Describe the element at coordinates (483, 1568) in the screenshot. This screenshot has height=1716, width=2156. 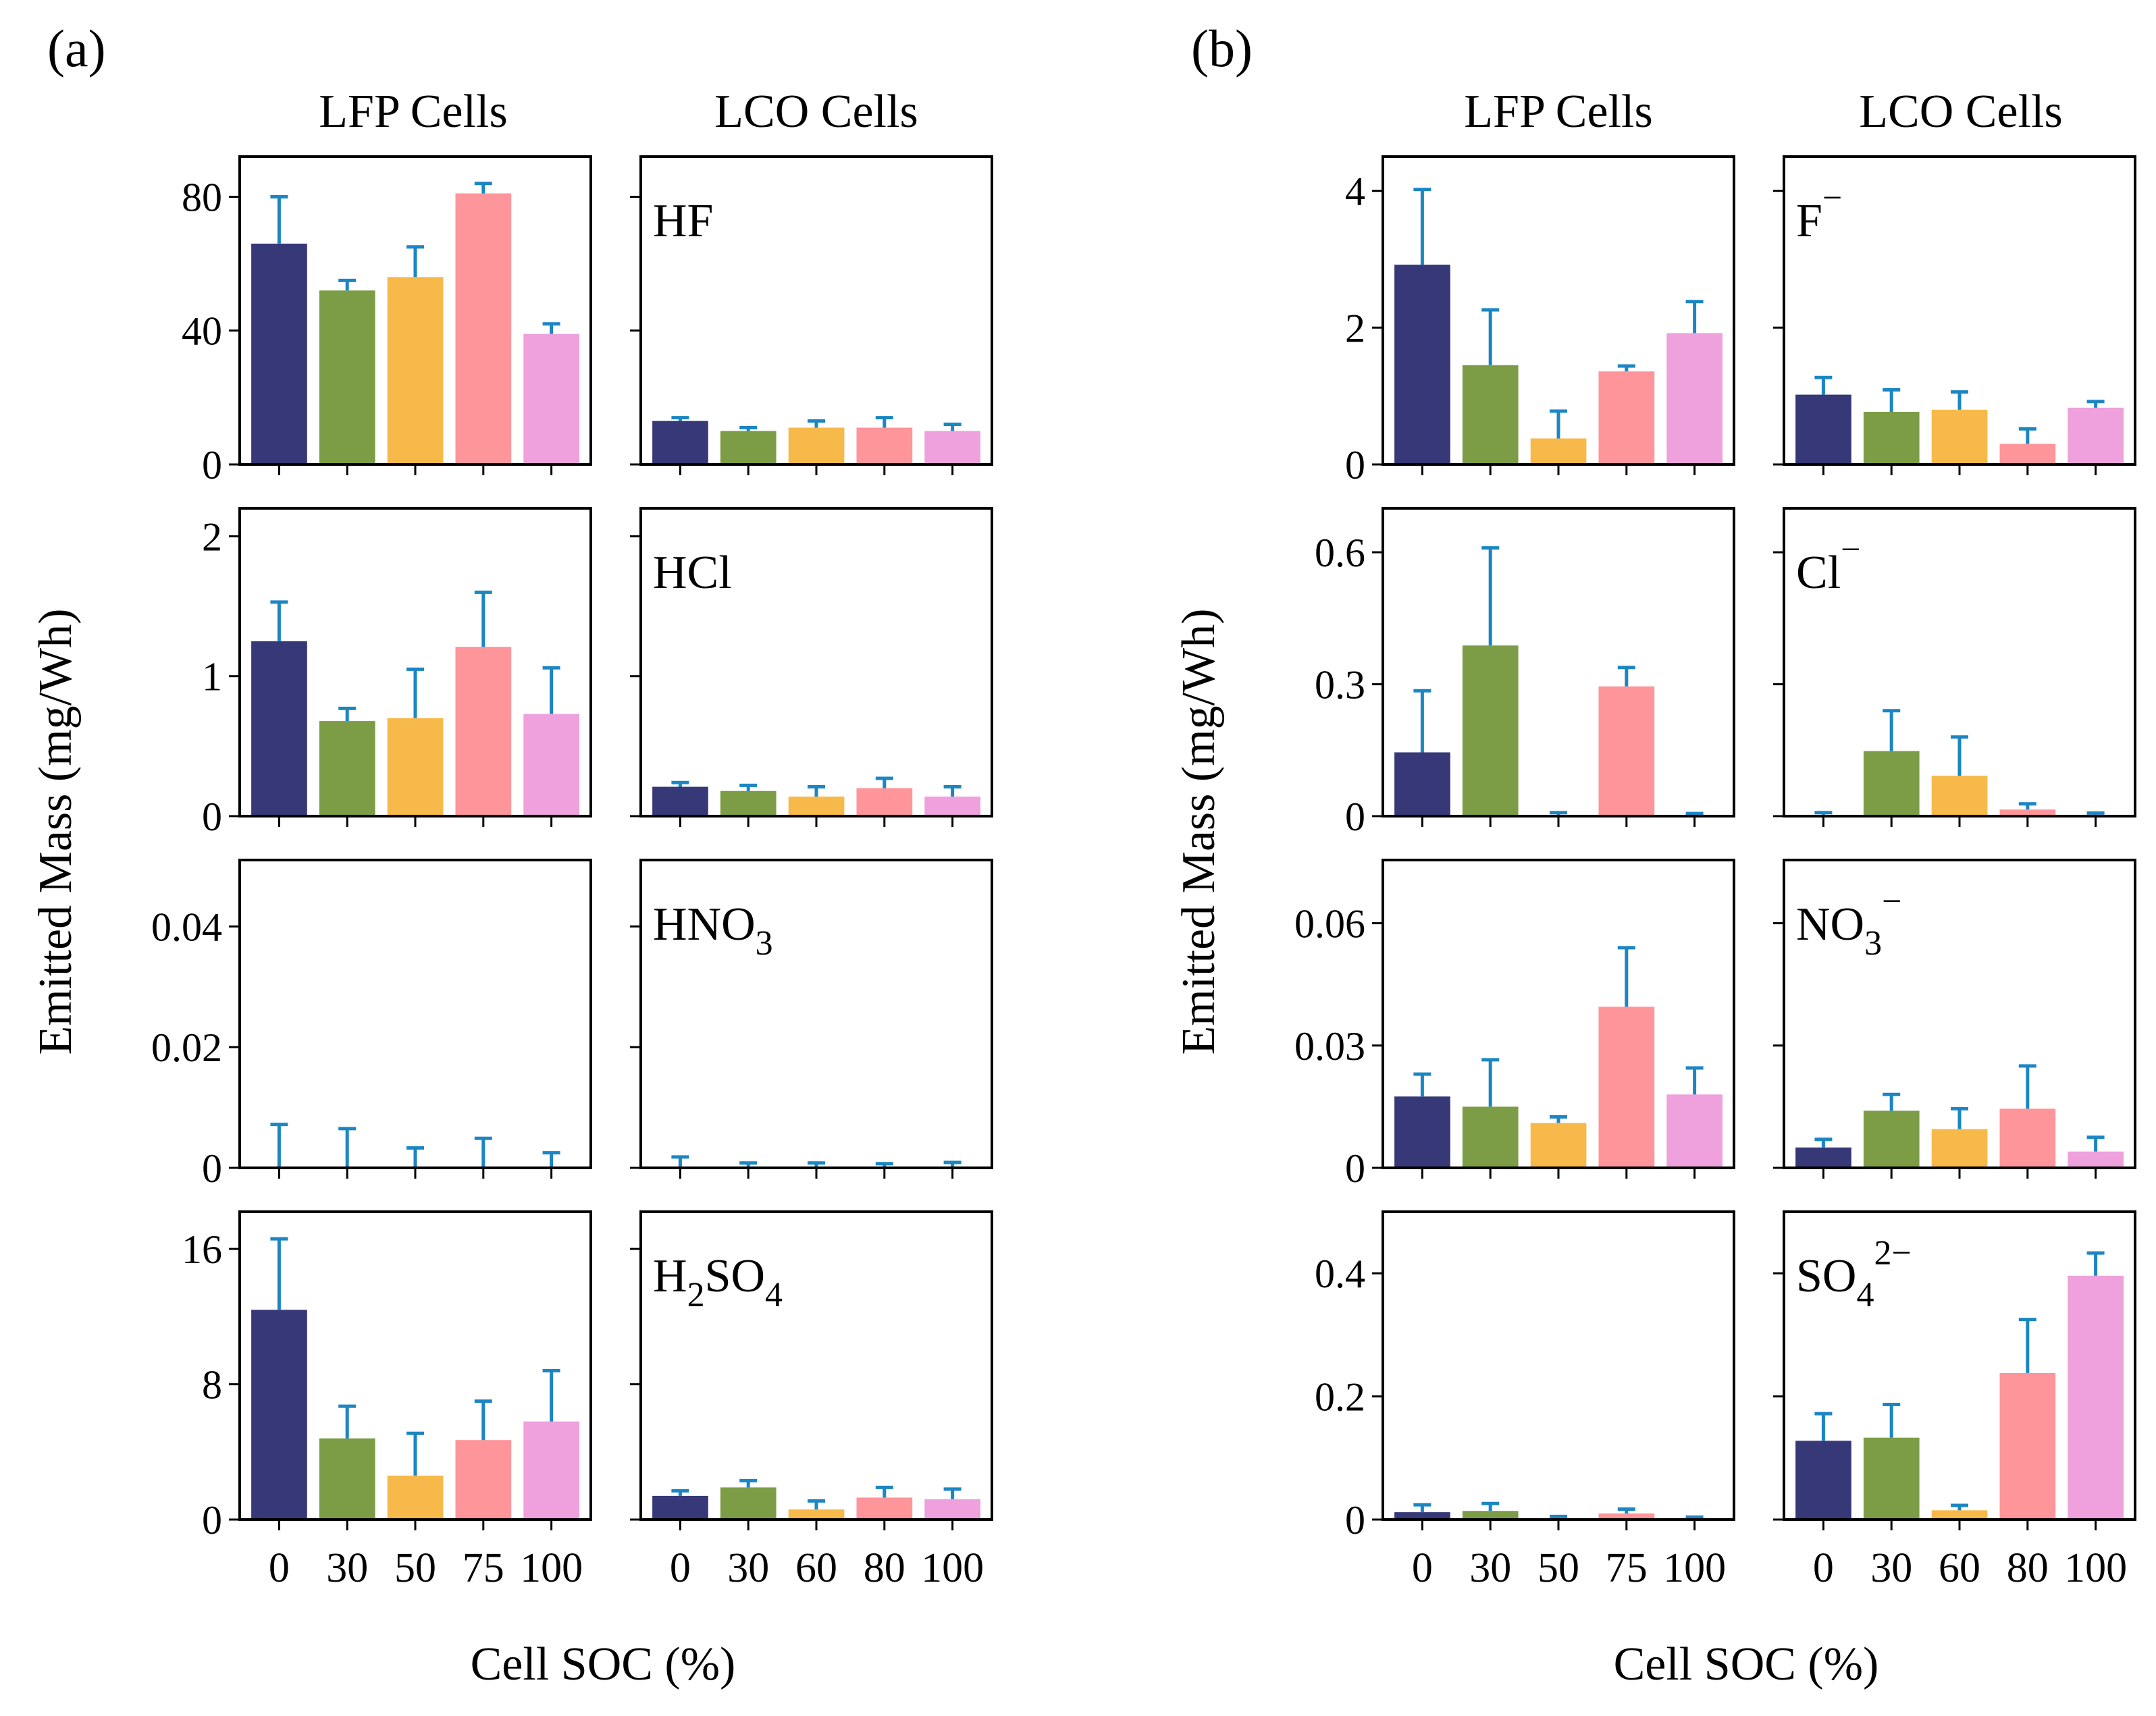
I see `x-tick-label-75: 75` at that location.